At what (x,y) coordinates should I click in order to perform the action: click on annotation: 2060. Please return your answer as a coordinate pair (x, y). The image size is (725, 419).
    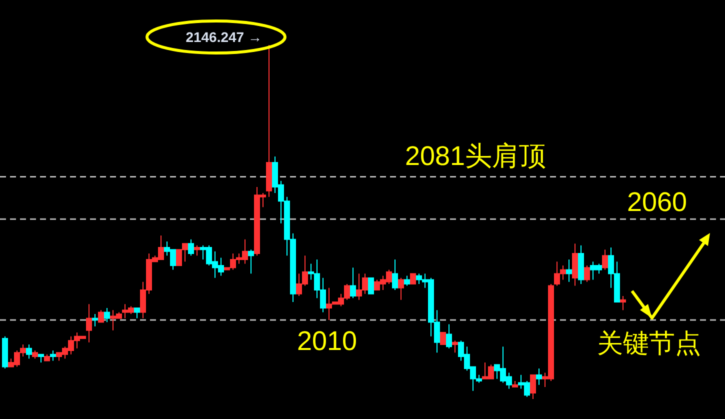
    Looking at the image, I should click on (657, 202).